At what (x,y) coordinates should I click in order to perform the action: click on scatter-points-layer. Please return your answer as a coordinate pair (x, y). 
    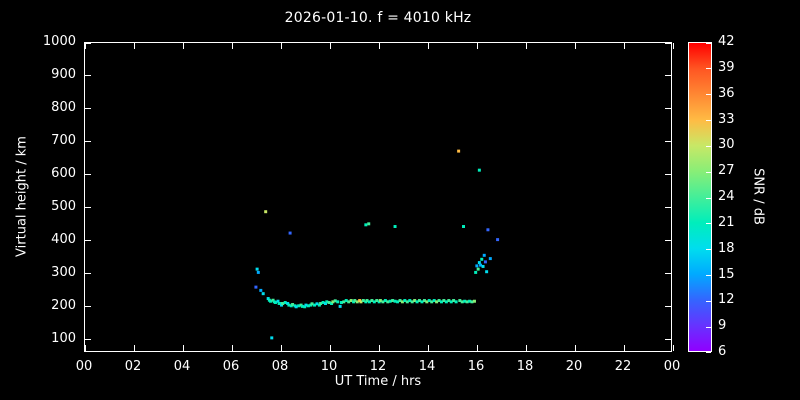
    Looking at the image, I should click on (377, 244).